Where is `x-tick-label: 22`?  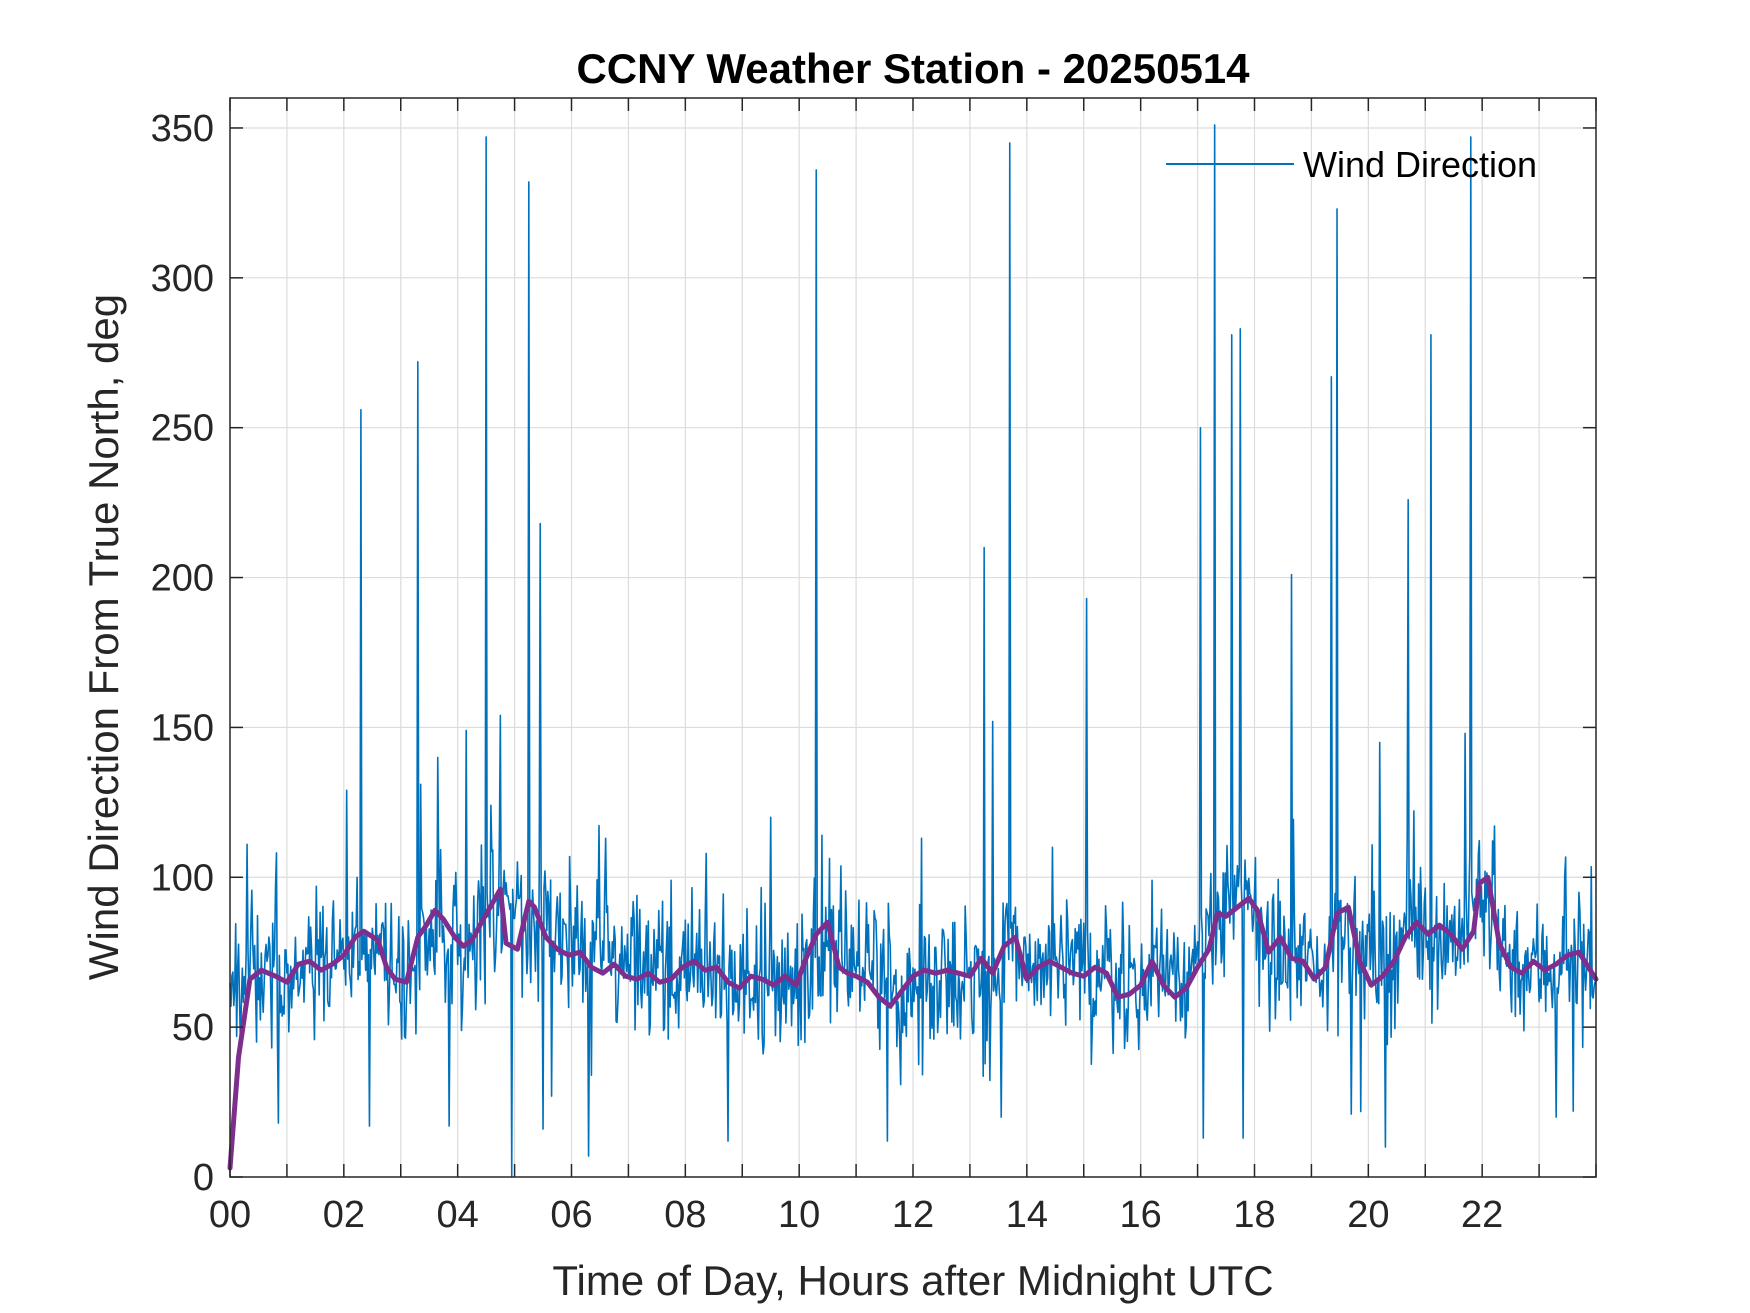 x-tick-label: 22 is located at coordinates (1482, 1215).